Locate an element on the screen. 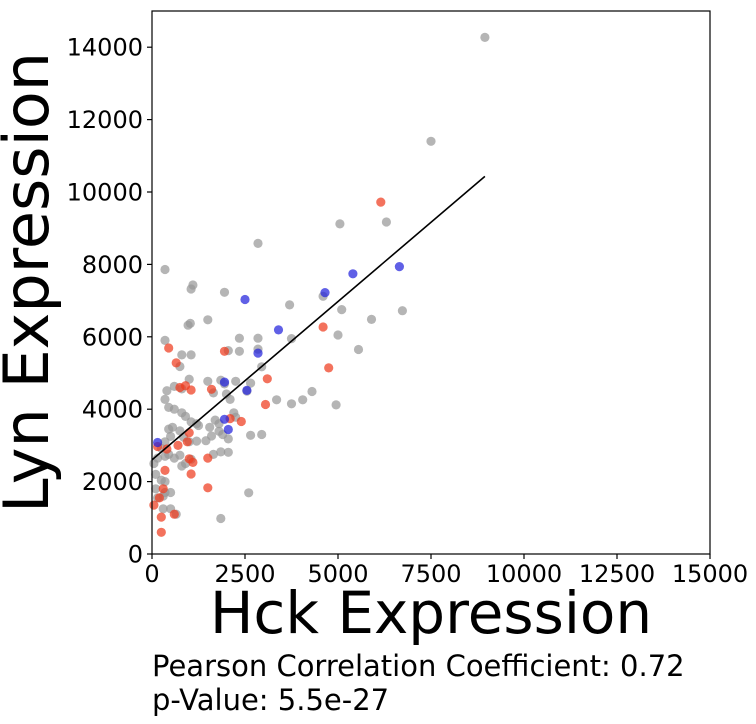  x-tick-label: 12500 is located at coordinates (617, 574).